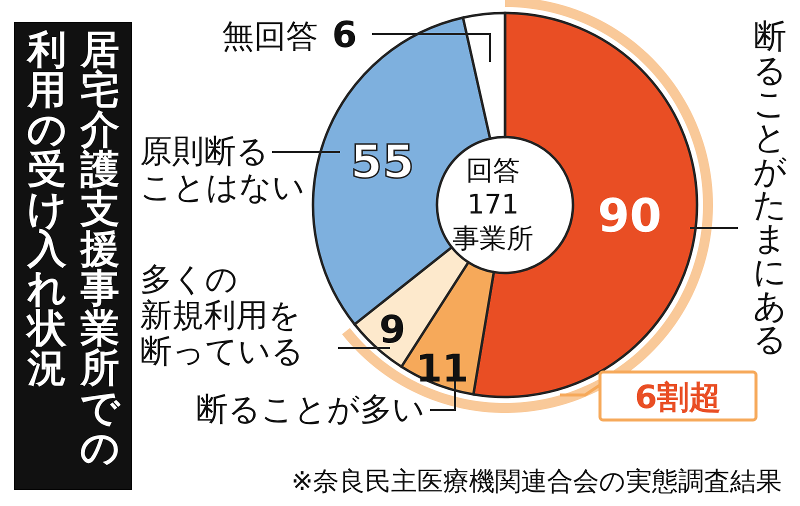 The height and width of the screenshot is (506, 800). I want to click on slice-label: 多くの新規利用を断っている, so click(222, 315).